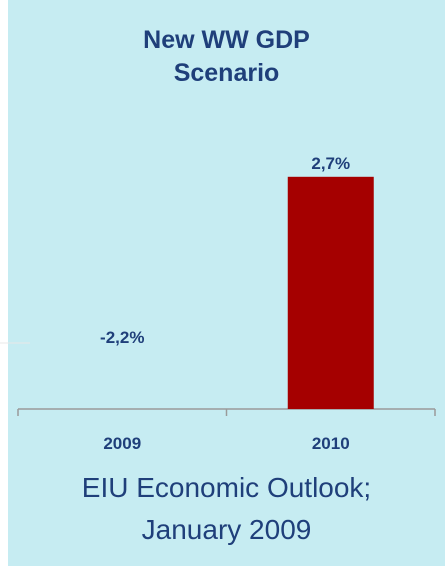  What do you see at coordinates (226, 73) in the screenshot?
I see `chart-title-line-2: Scenario` at bounding box center [226, 73].